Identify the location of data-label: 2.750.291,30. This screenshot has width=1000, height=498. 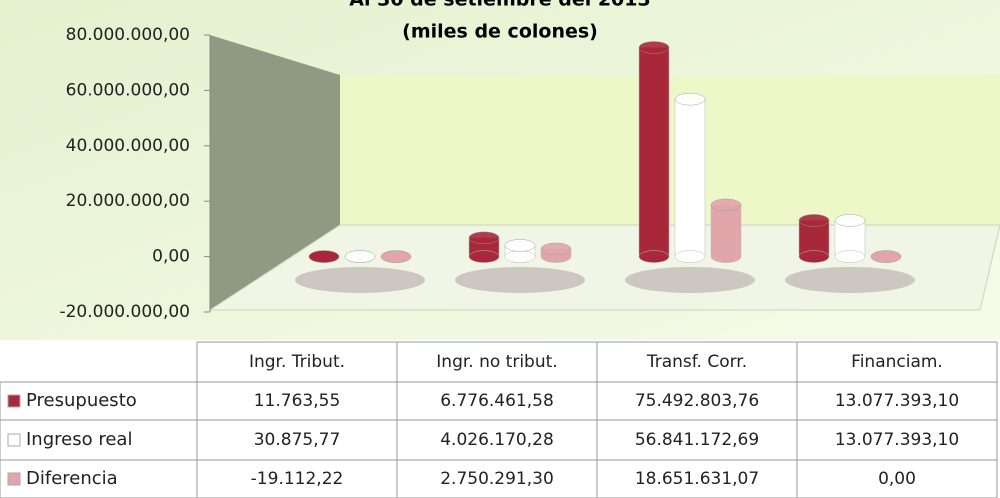
(497, 479).